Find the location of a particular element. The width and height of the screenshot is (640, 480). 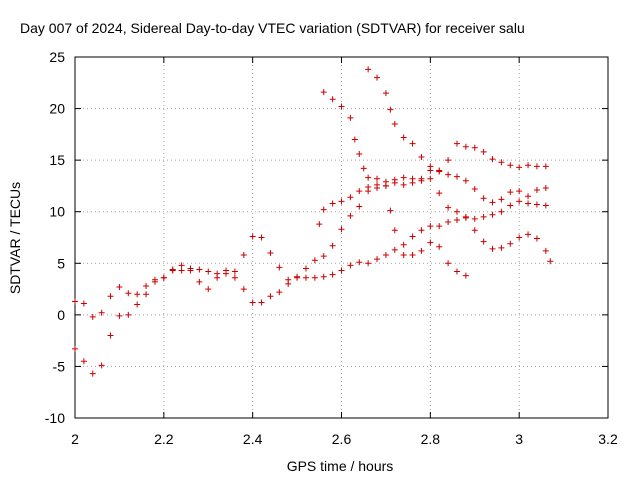

x-tick-label: 2.6 is located at coordinates (342, 439).